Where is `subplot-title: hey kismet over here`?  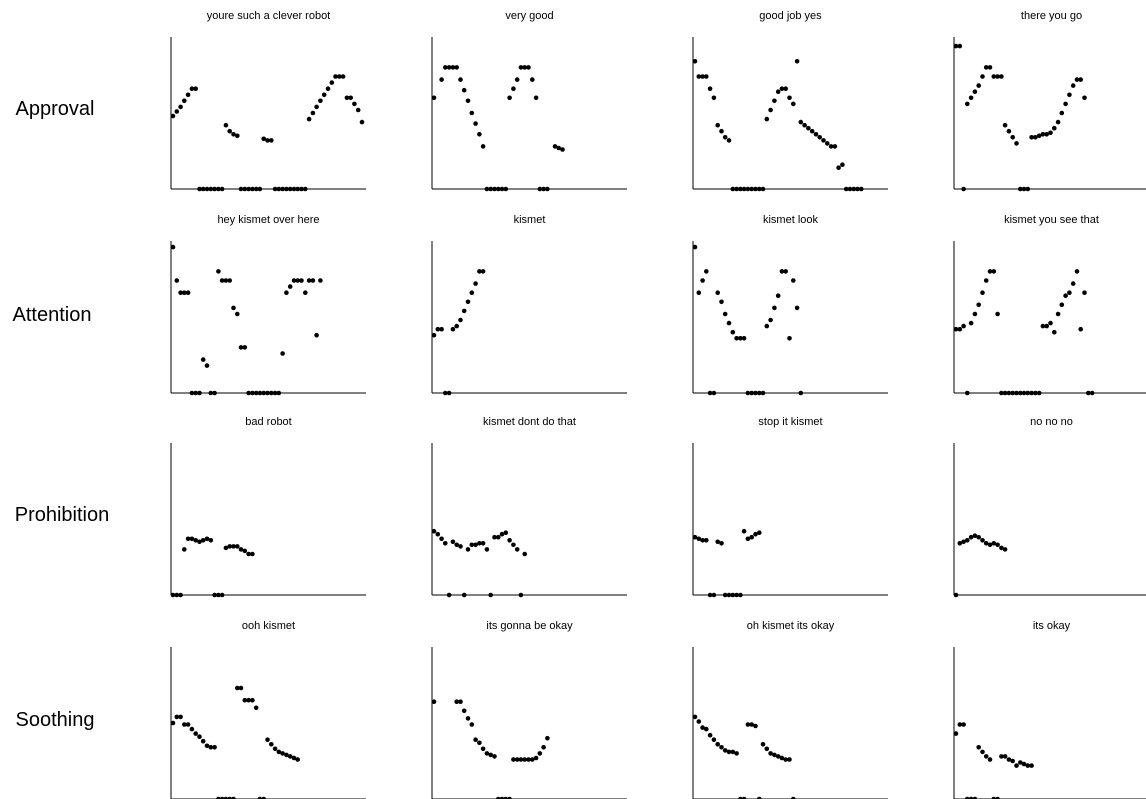 subplot-title: hey kismet over here is located at coordinates (268, 220).